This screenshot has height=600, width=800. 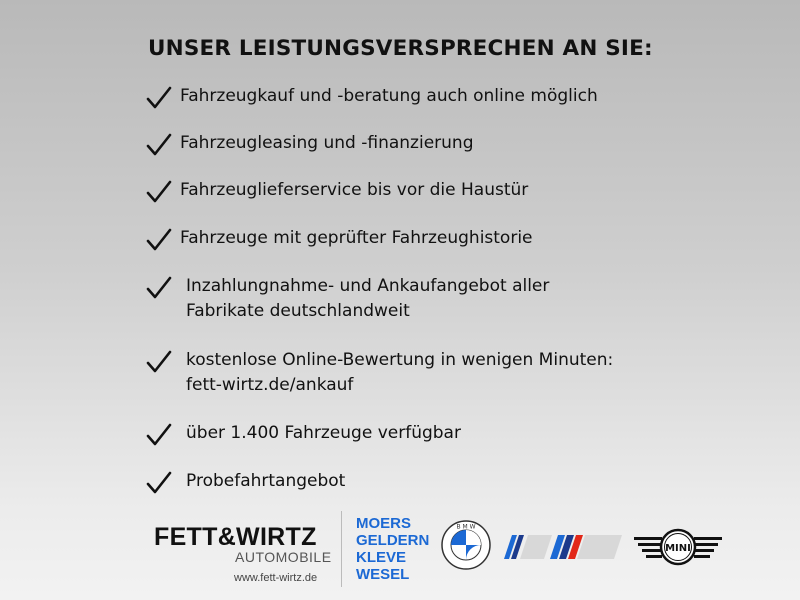 I want to click on list-item-line: Fahrzeugleasing und -finanzierung, so click(x=327, y=143).